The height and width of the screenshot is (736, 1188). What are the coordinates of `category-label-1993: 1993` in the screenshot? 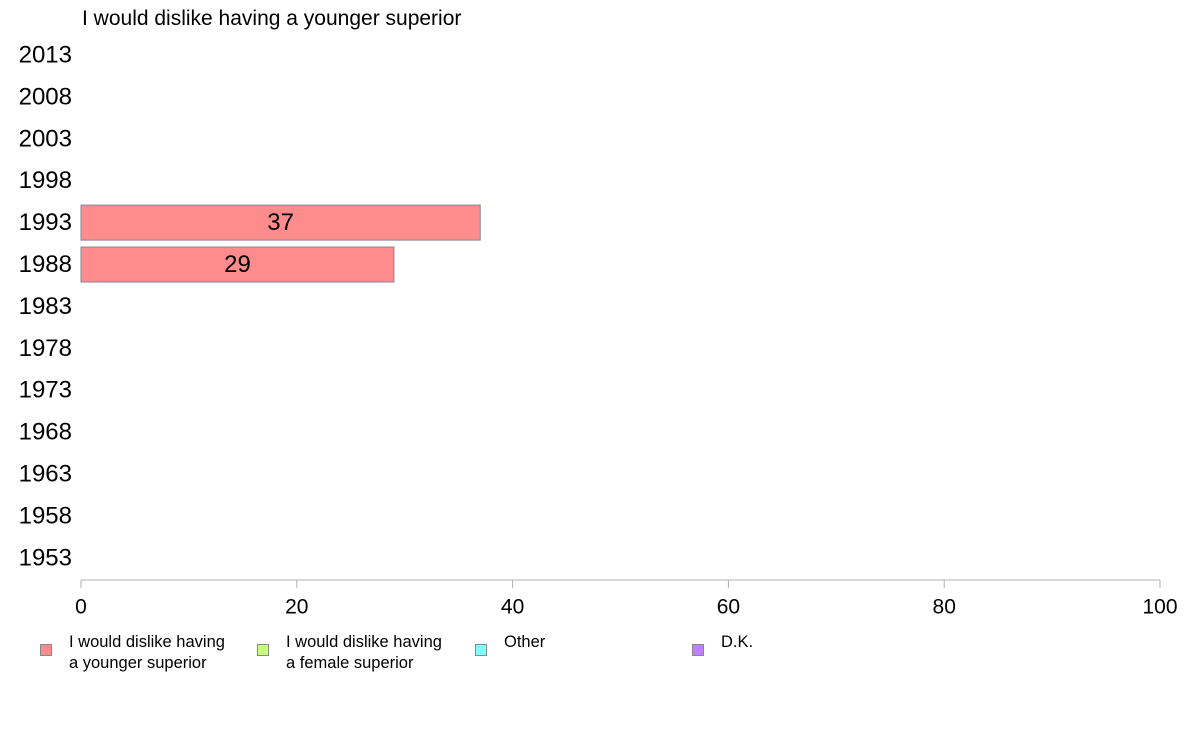 It's located at (45, 222).